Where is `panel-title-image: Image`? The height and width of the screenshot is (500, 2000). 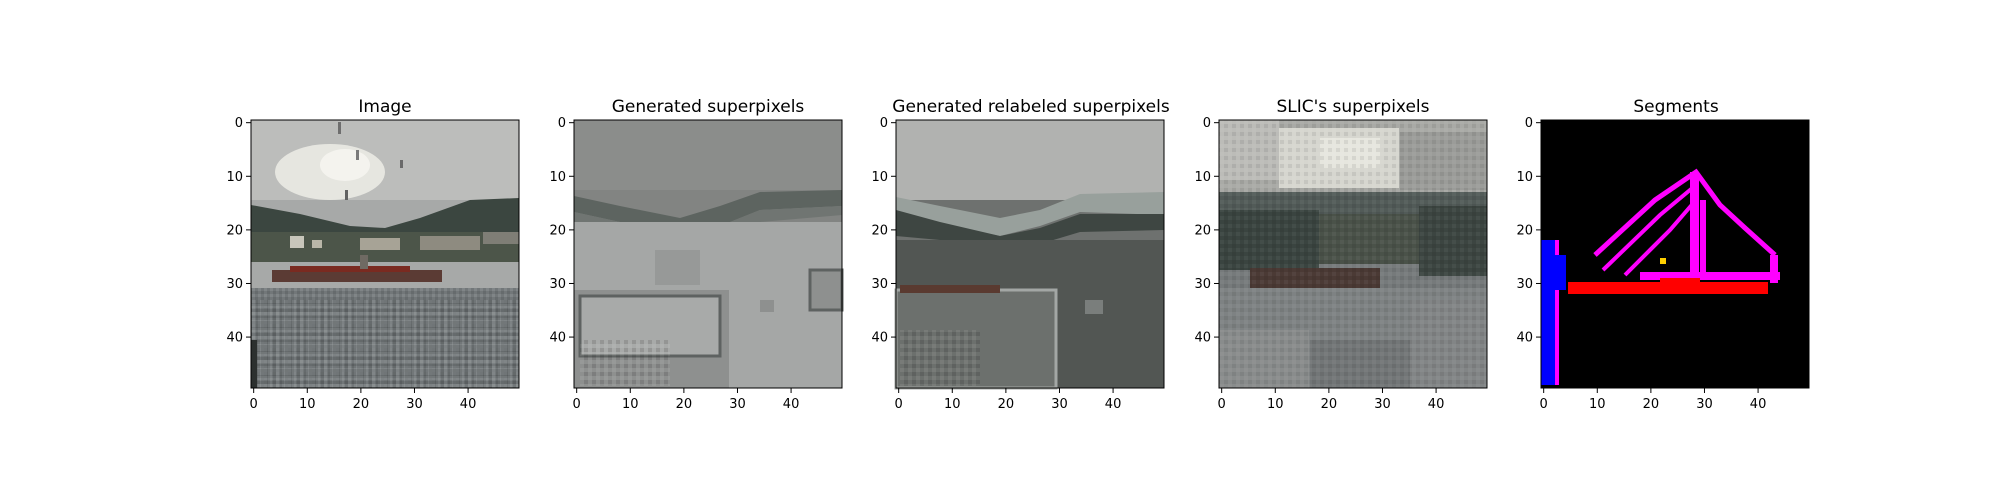
panel-title-image: Image is located at coordinates (384, 107).